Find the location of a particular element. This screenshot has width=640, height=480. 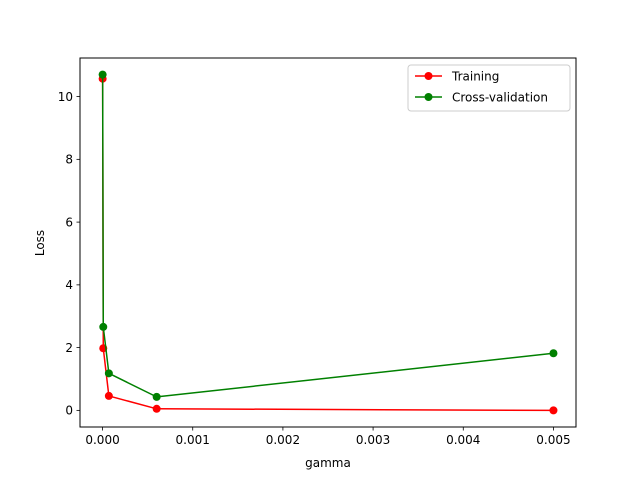

legend-item-cross-validation: Cross-validation is located at coordinates (481, 98).